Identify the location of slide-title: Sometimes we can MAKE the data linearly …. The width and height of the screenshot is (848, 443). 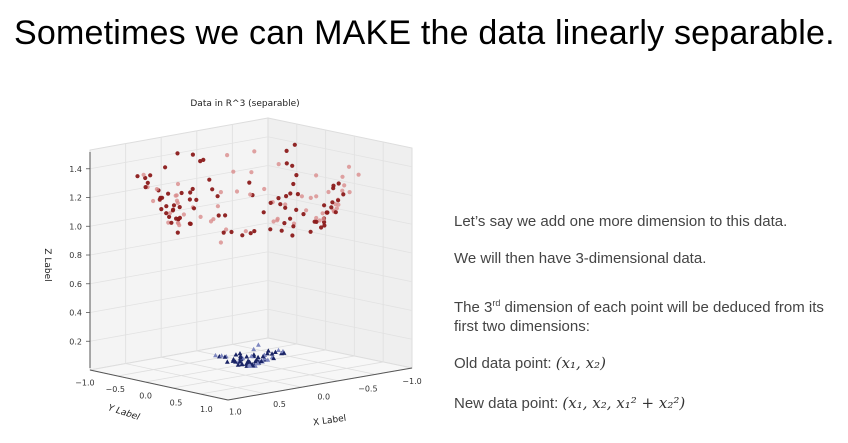
(424, 33).